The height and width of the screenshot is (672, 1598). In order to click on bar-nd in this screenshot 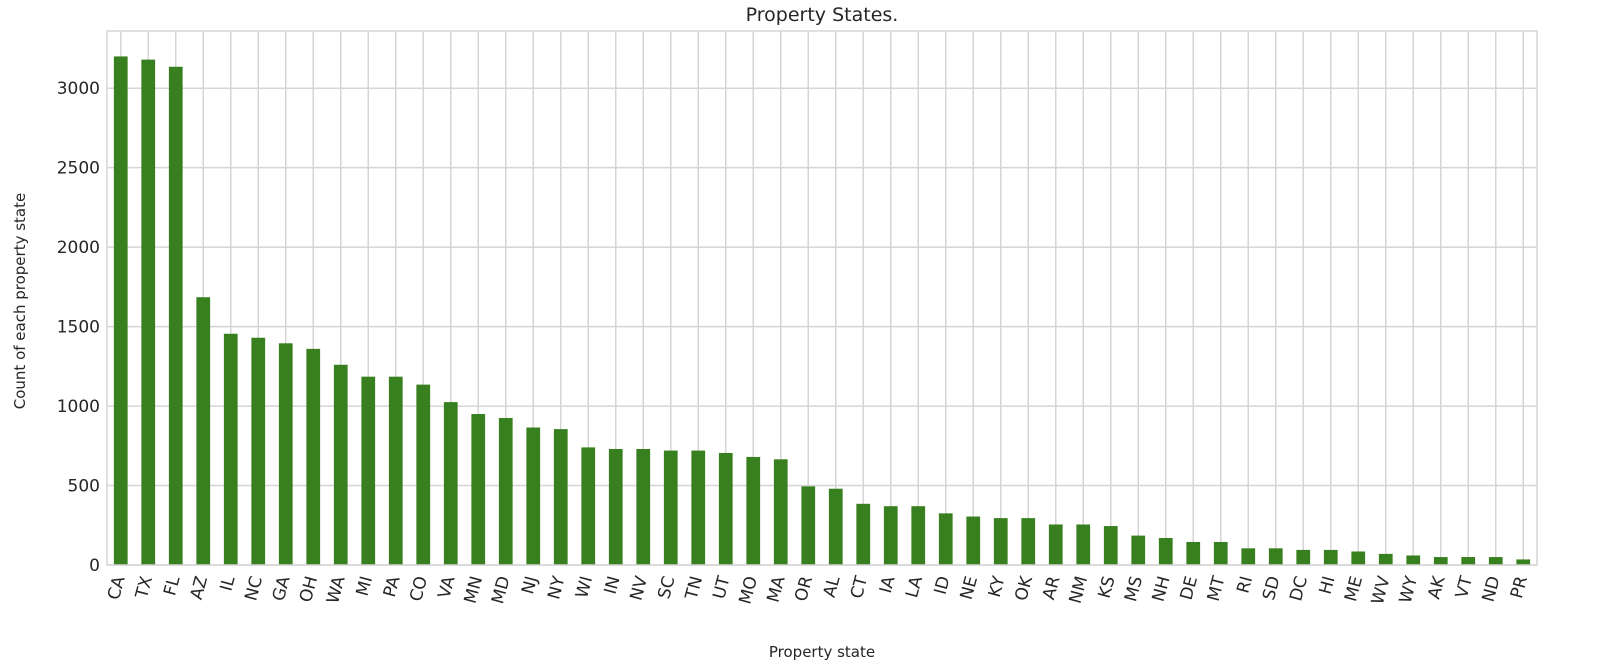, I will do `click(1495, 561)`.